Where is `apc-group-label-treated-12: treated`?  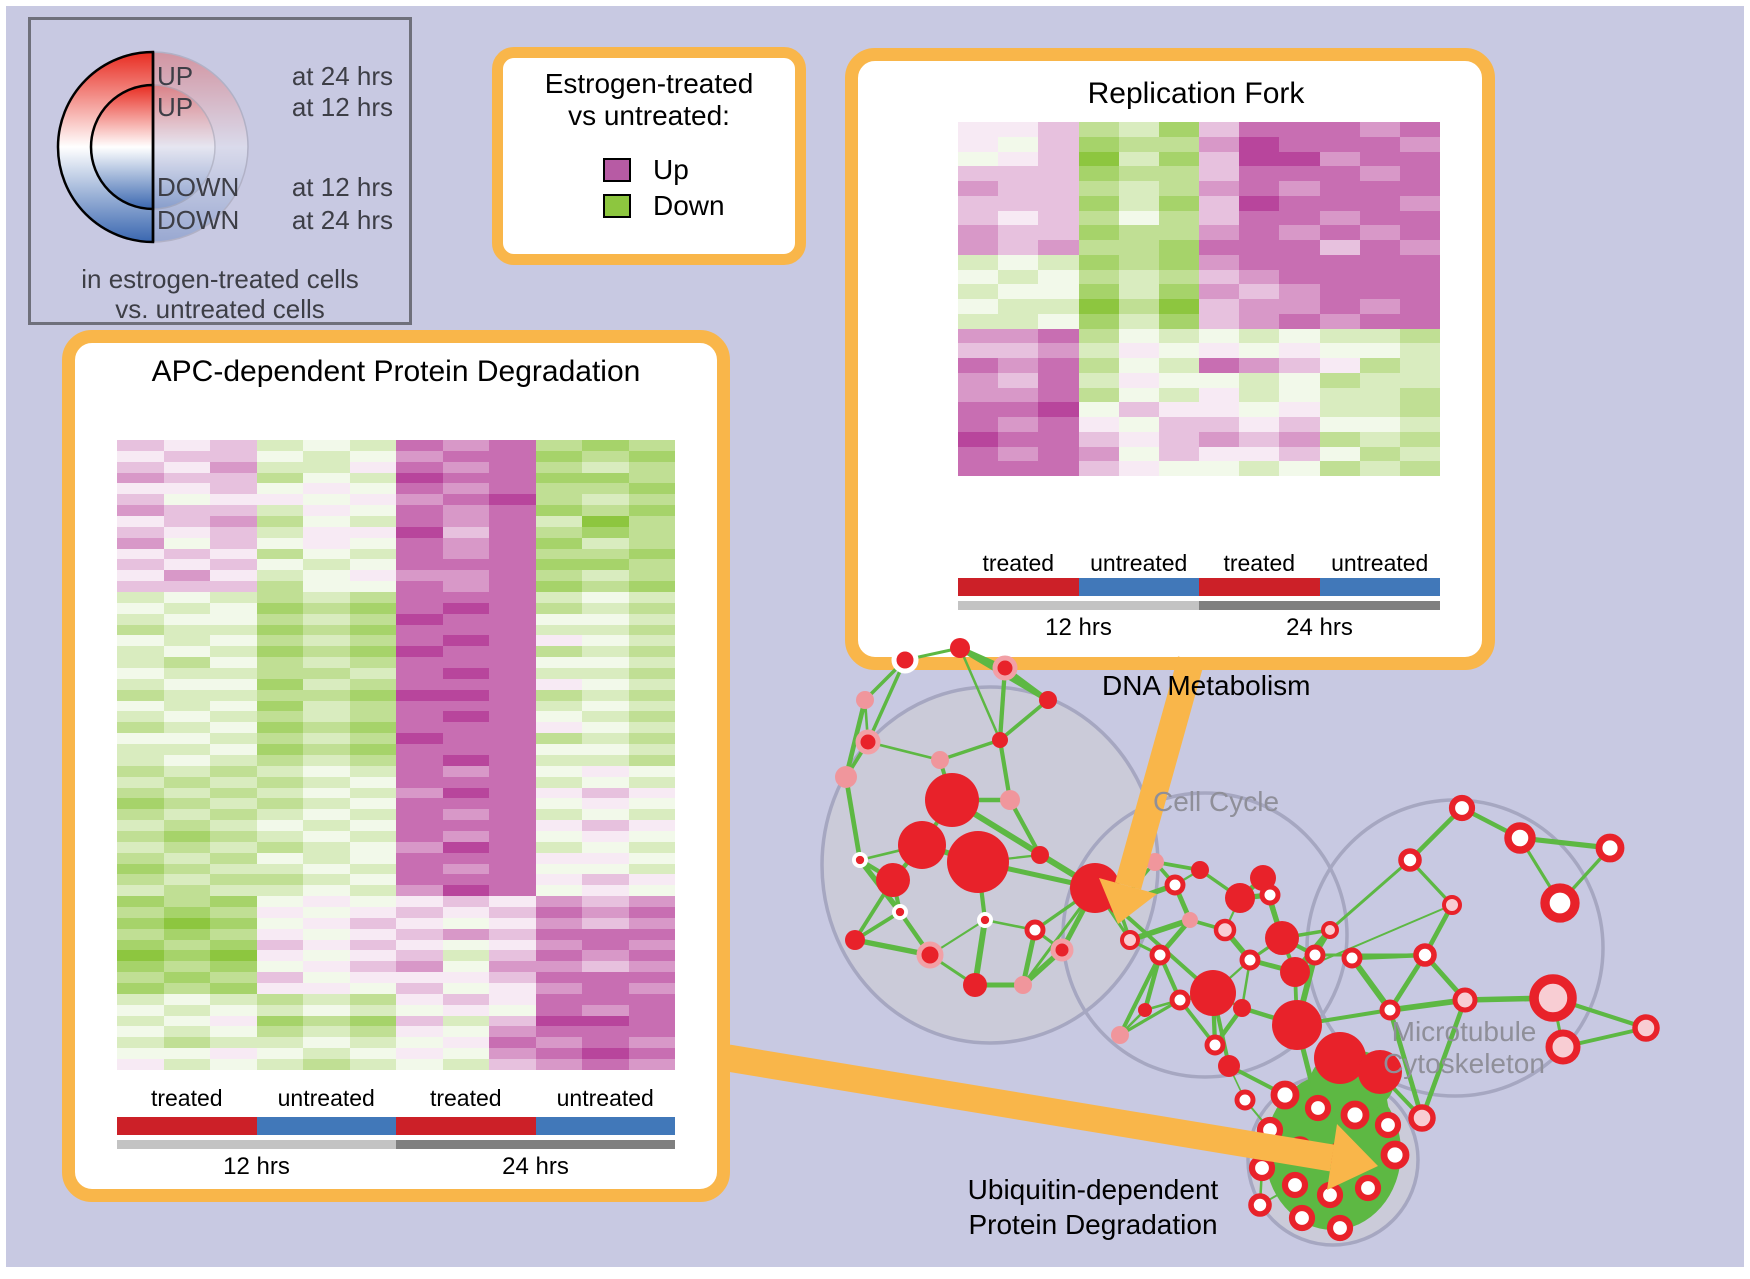 apc-group-label-treated-12: treated is located at coordinates (186, 1098).